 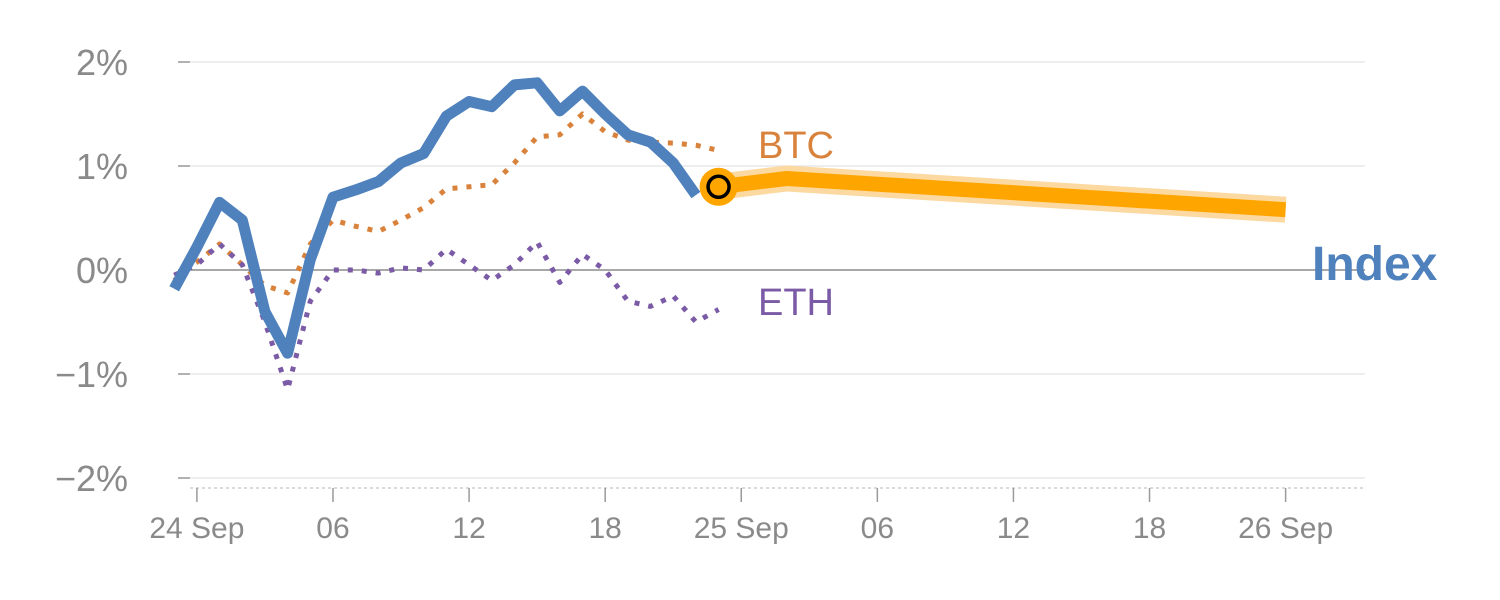 What do you see at coordinates (741, 528) in the screenshot?
I see `x-tick-label: 25 Sep` at bounding box center [741, 528].